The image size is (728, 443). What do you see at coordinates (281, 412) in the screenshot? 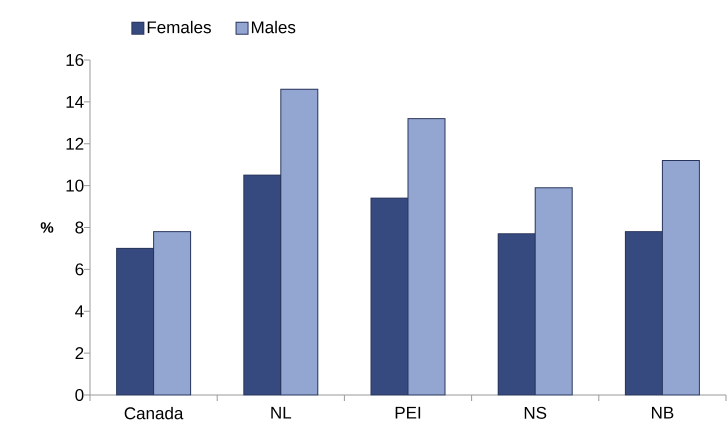
I see `x-tick-label: NL` at bounding box center [281, 412].